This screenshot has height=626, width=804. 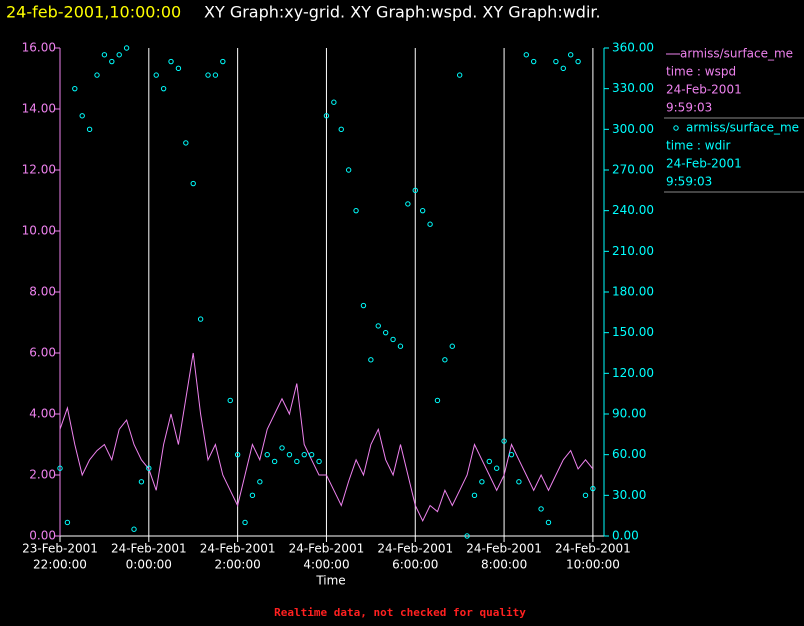 I want to click on x-tick-label: 0:00:00, so click(x=149, y=565).